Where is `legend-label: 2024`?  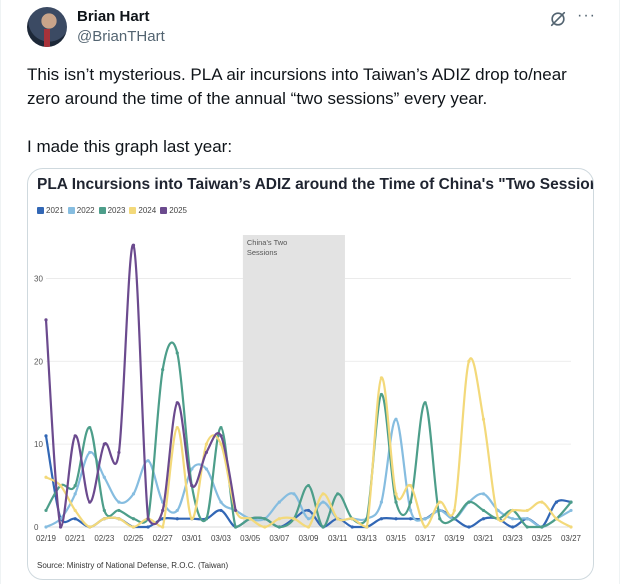 legend-label: 2024 is located at coordinates (147, 210).